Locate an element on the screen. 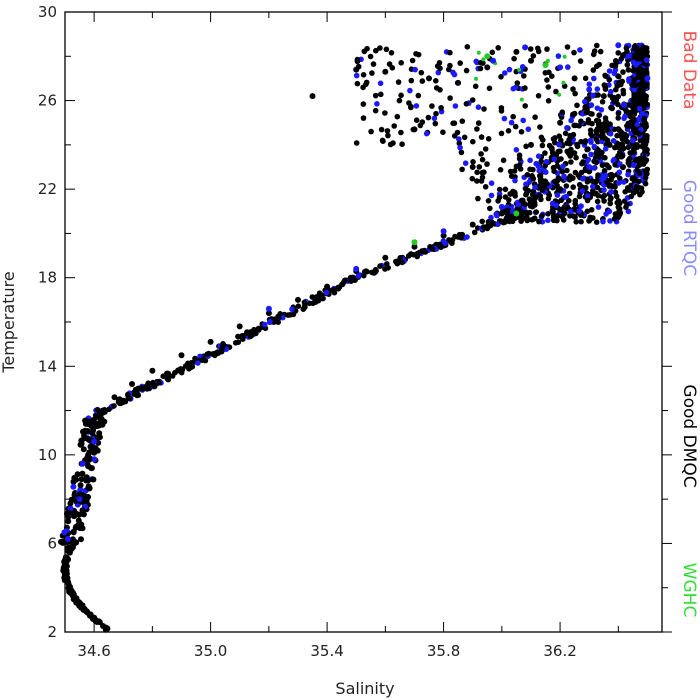  scatter-point-wghc is located at coordinates (487, 56).